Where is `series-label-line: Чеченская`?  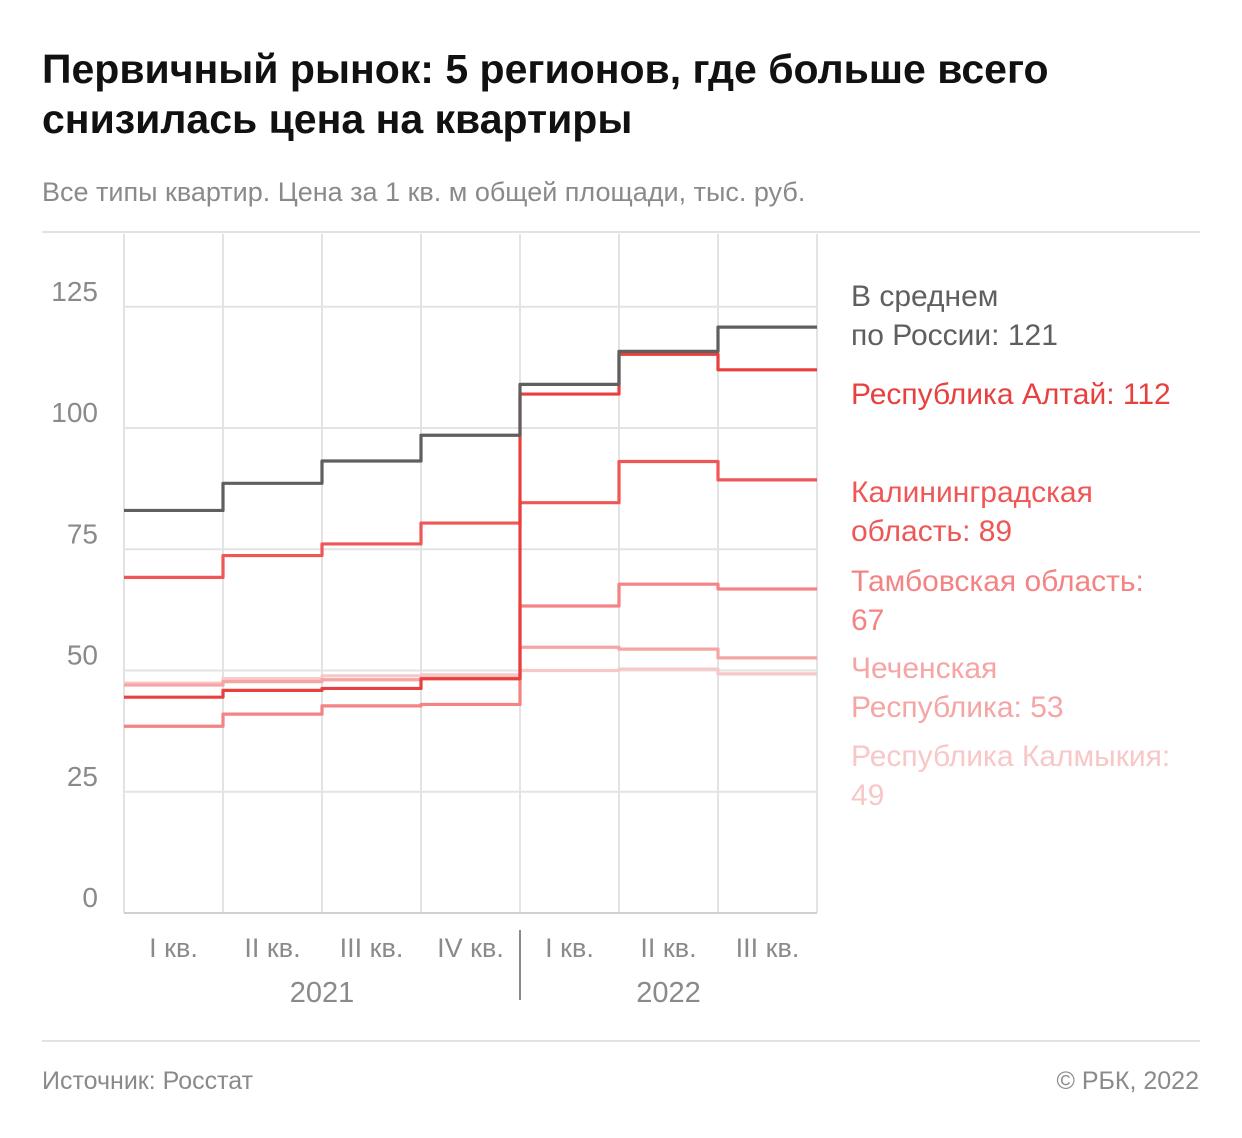
series-label-line: Чеченская is located at coordinates (924, 668).